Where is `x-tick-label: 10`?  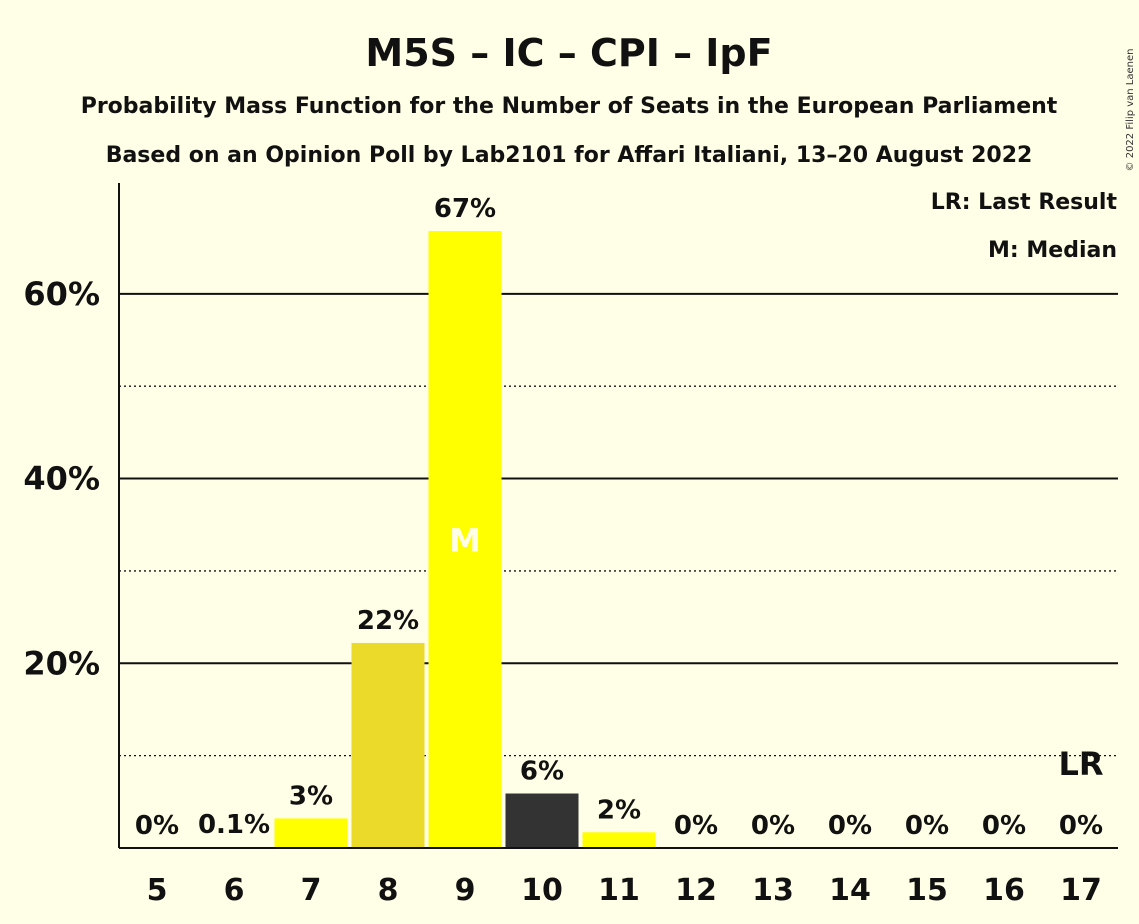
x-tick-label: 10 is located at coordinates (542, 890).